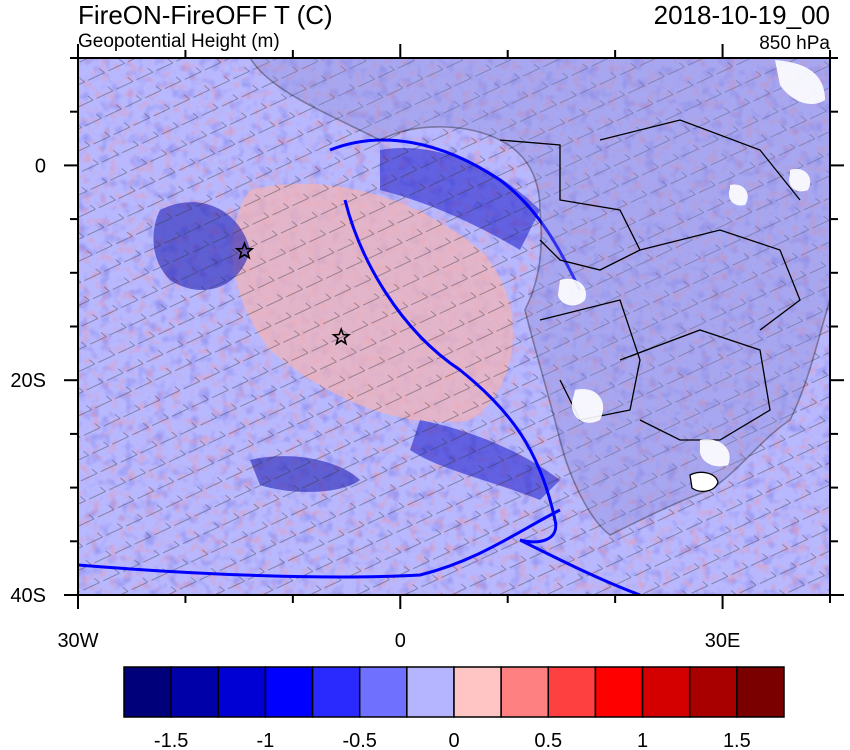 This screenshot has height=750, width=850. What do you see at coordinates (548, 740) in the screenshot?
I see `colorbar-label: 0.5` at bounding box center [548, 740].